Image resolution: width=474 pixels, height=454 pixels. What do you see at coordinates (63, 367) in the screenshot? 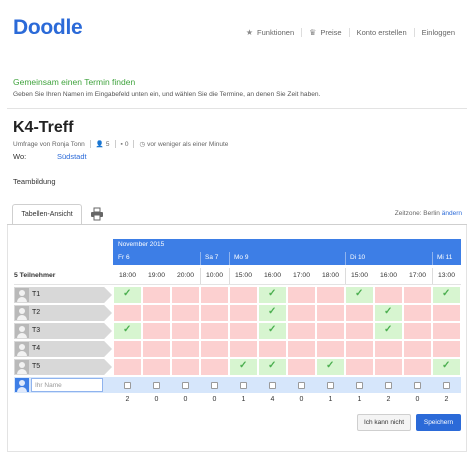
I see `participant-name-cell: T5` at bounding box center [63, 367].